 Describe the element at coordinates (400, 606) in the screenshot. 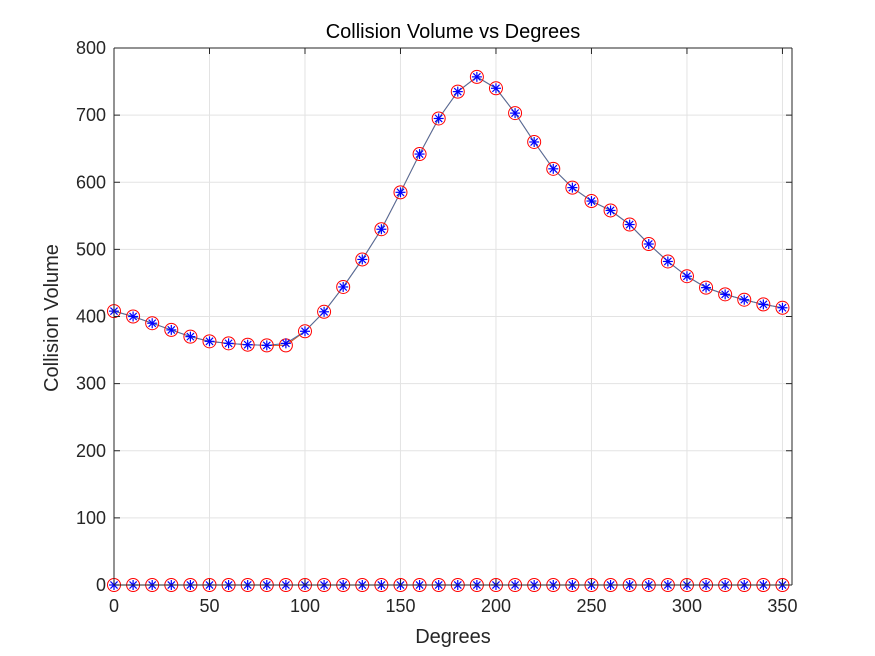

I see `x-tick-label: 150` at that location.